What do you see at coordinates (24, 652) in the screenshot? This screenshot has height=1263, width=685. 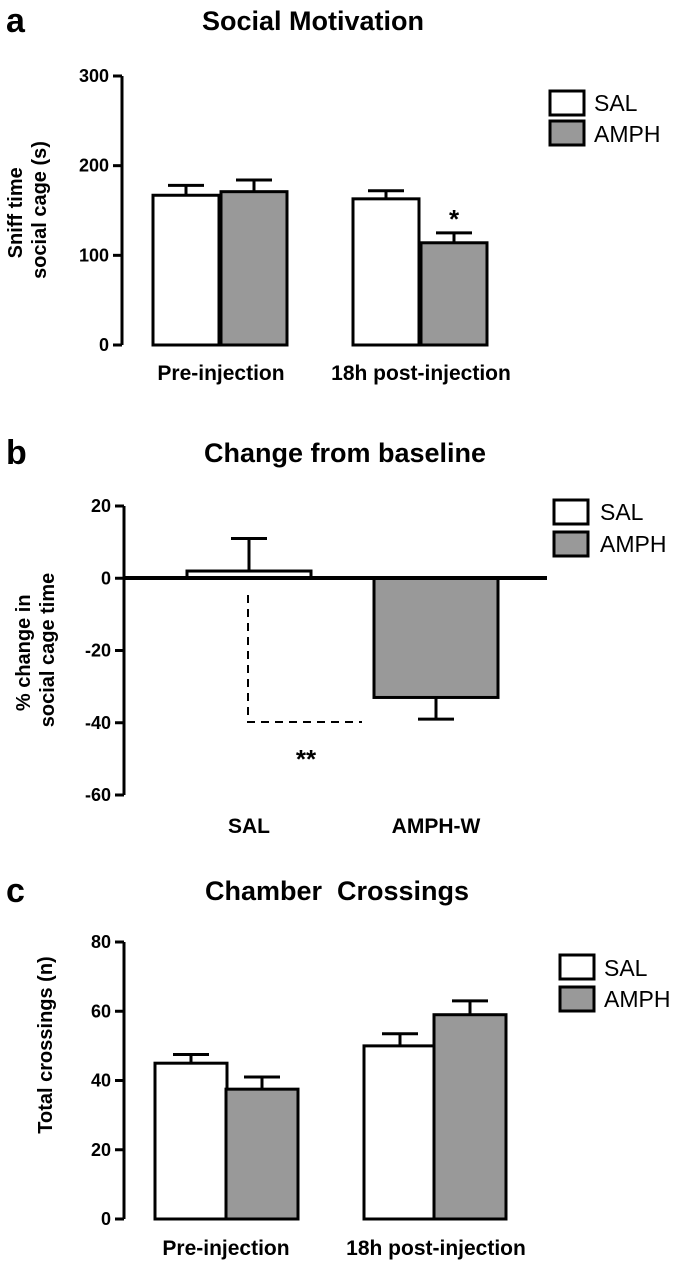 I see `y-axis-label-line: % change in` at bounding box center [24, 652].